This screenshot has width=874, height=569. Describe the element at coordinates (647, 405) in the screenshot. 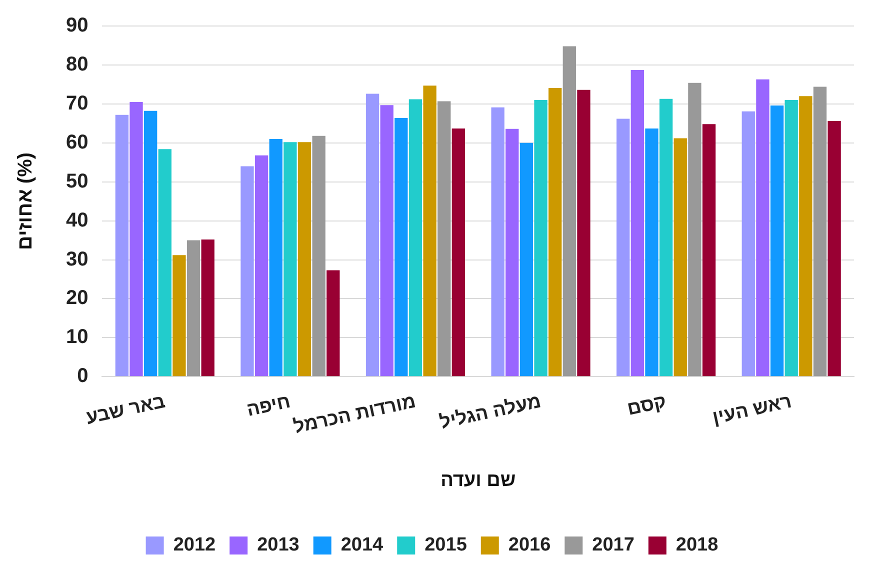

I see `x-tick-label: קסם` at that location.